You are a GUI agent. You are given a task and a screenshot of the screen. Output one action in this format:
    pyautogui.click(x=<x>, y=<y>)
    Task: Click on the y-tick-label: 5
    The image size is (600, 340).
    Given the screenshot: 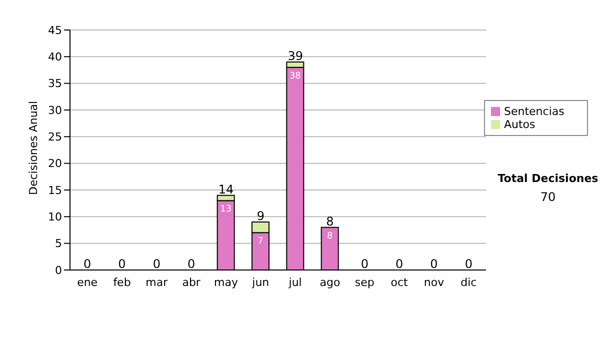 What is the action you would take?
    pyautogui.click(x=58, y=243)
    